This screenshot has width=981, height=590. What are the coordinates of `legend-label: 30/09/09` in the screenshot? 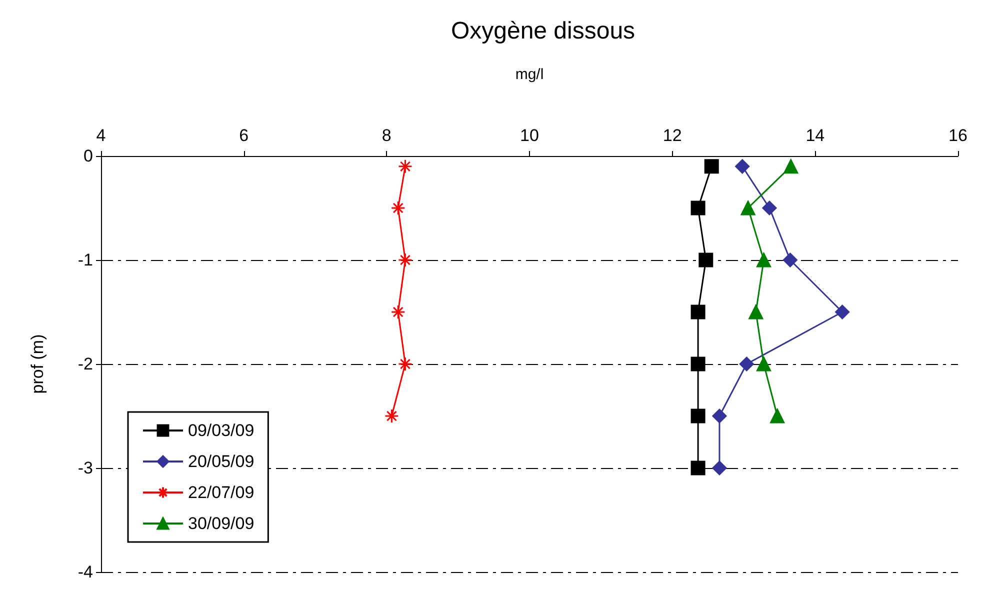 It's located at (221, 523).